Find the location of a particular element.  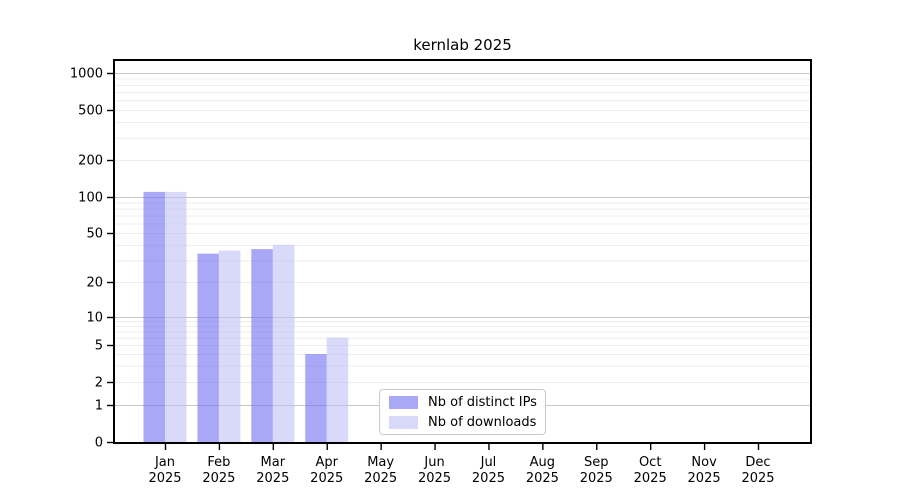

legend-item-distinct-ips: Nb of distinct IPs is located at coordinates (463, 402).